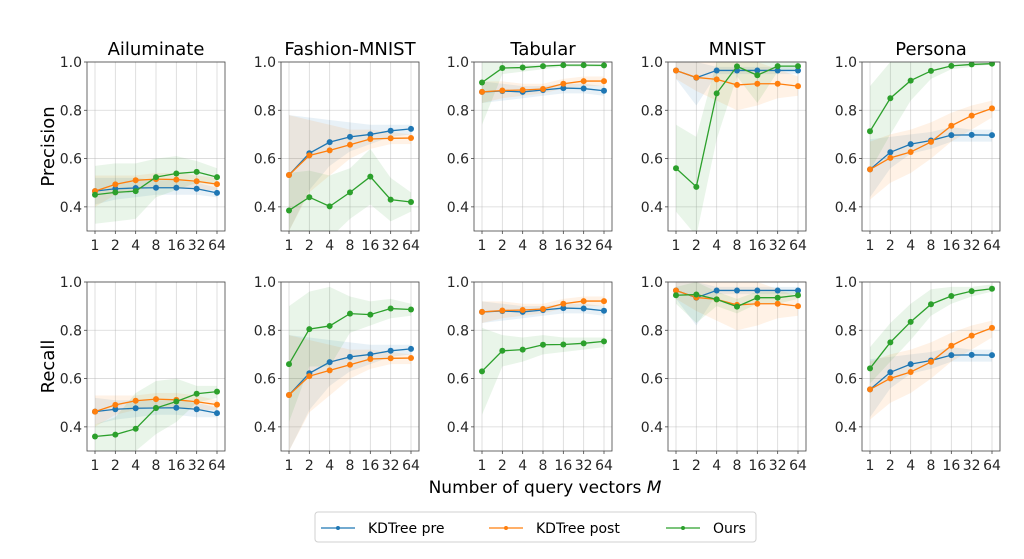  What do you see at coordinates (156, 414) in the screenshot?
I see `band-ours` at bounding box center [156, 414].